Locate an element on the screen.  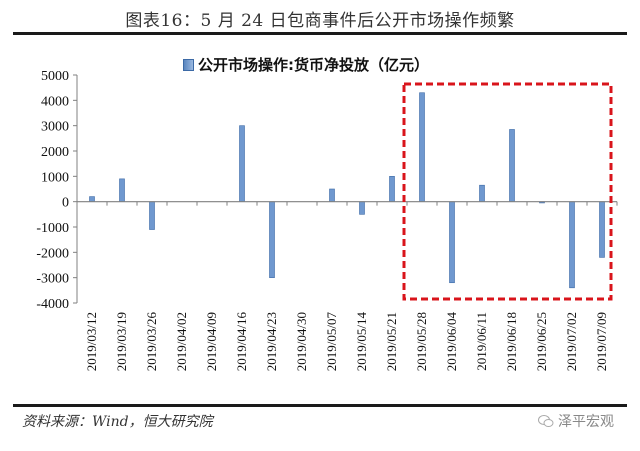
x-tick-label: 2019/04/09 is located at coordinates (211, 341).